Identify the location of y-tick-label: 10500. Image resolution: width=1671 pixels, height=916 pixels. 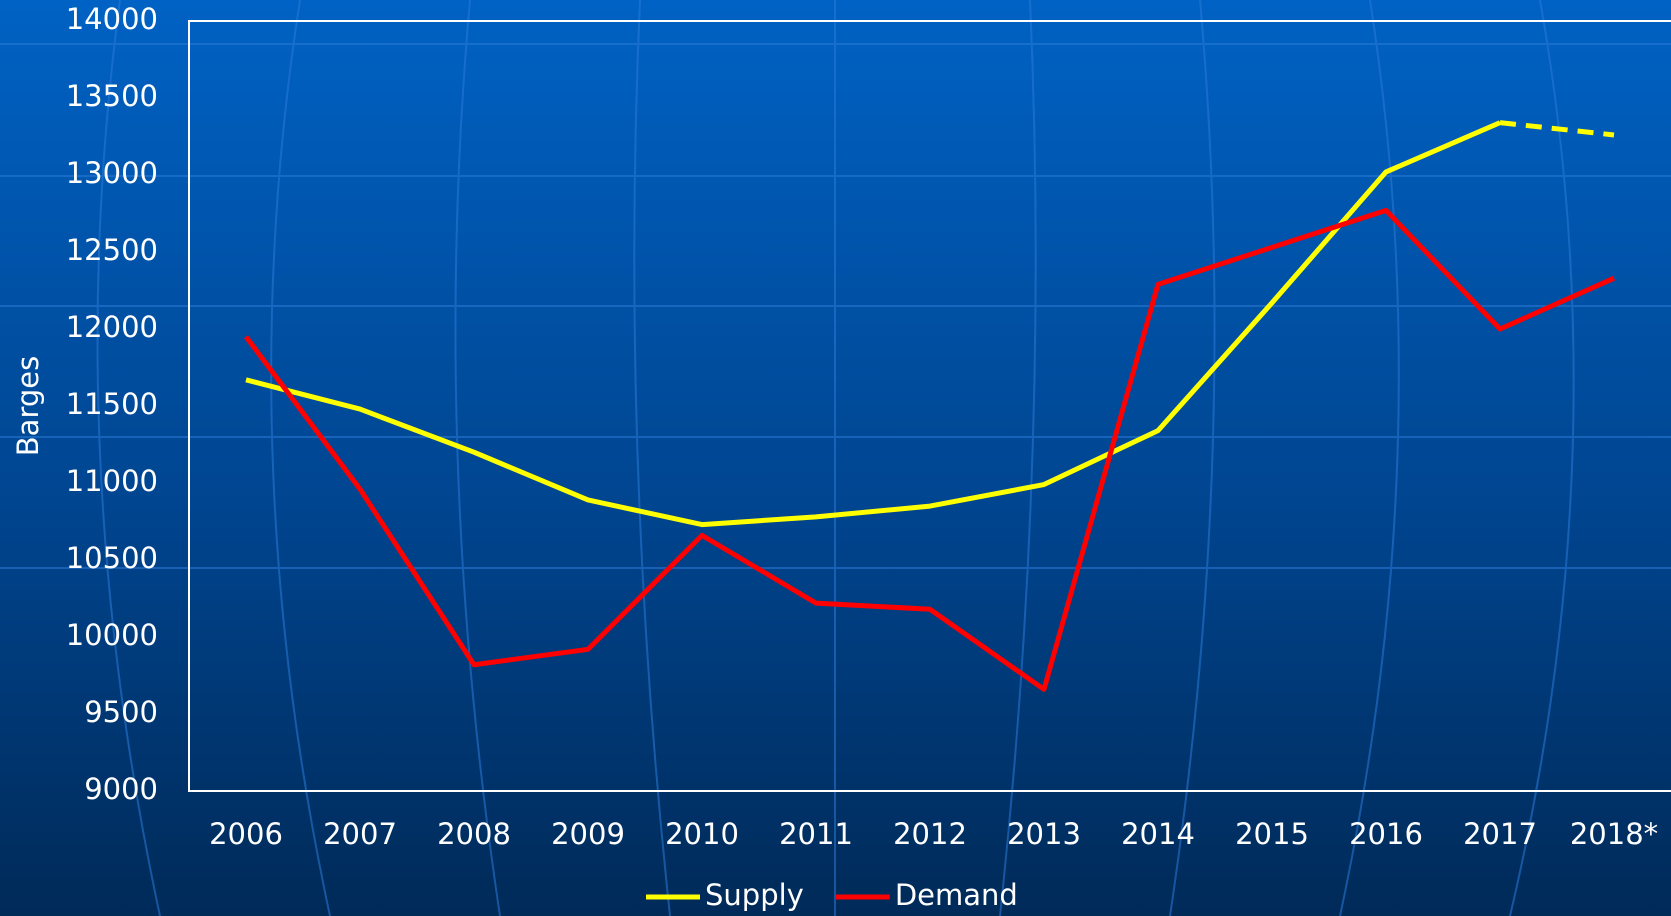
(112, 558).